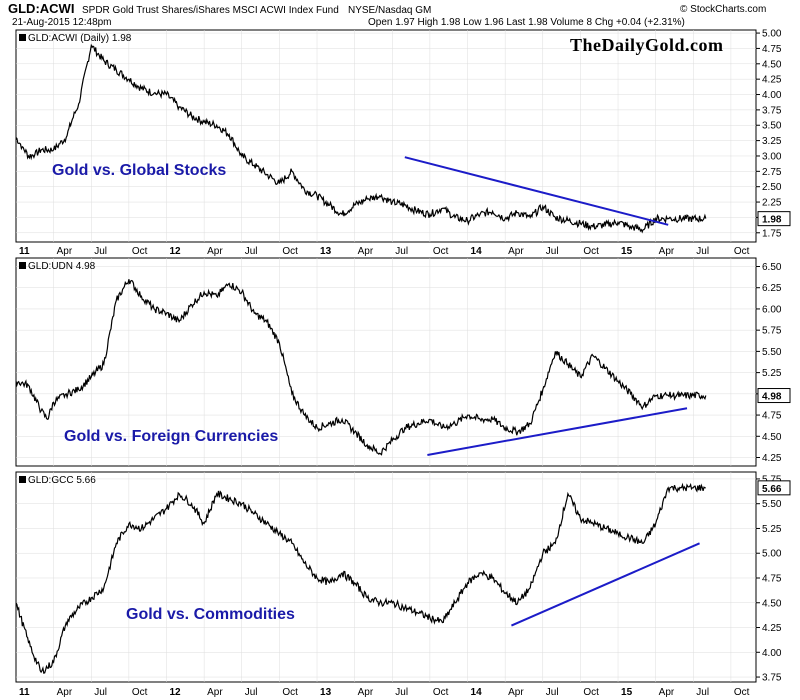  I want to click on chart-timestamp: 21-Aug-2015 12:48pm, so click(62, 22).